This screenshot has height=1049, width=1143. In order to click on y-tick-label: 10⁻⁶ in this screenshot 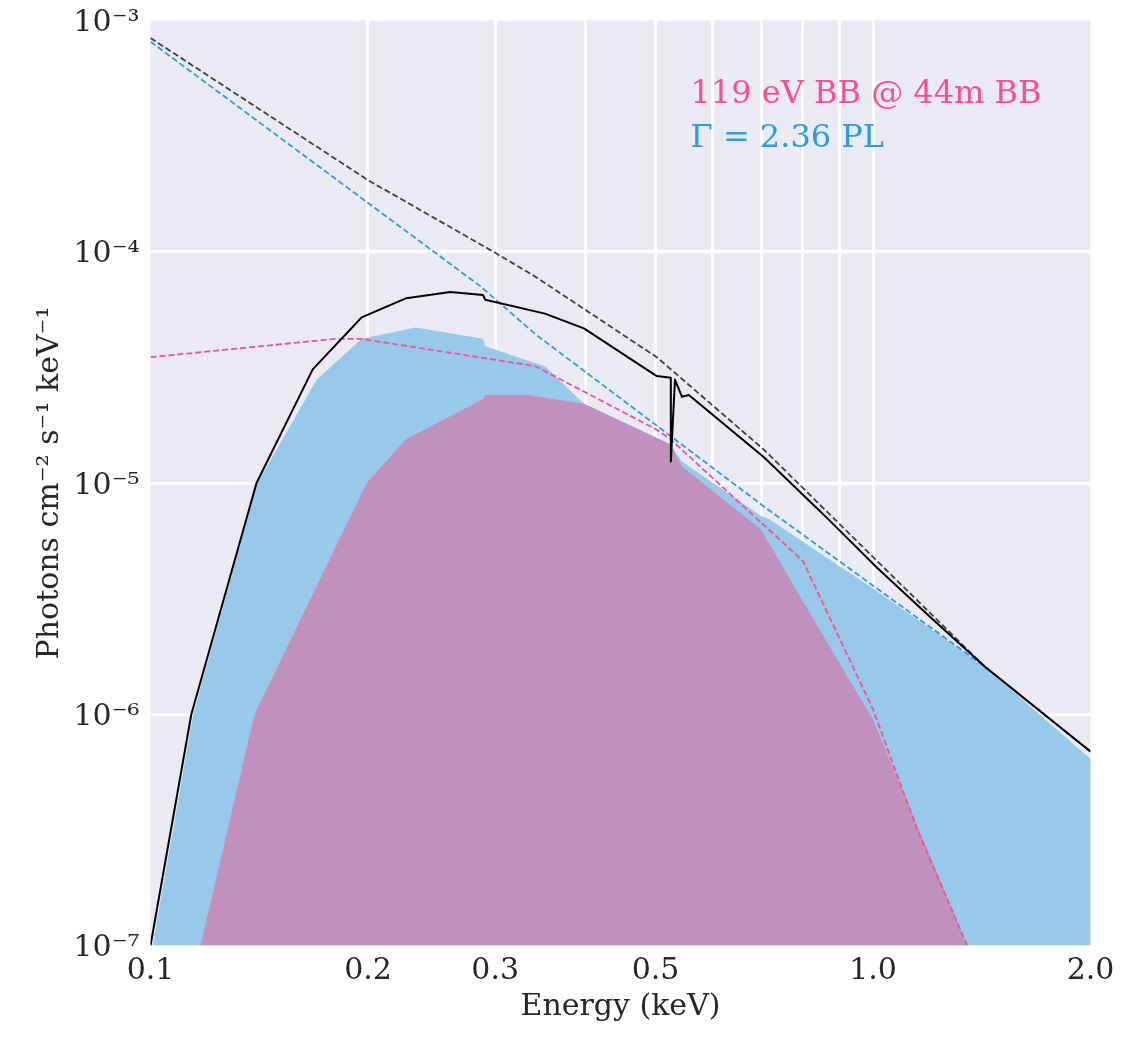, I will do `click(106, 714)`.